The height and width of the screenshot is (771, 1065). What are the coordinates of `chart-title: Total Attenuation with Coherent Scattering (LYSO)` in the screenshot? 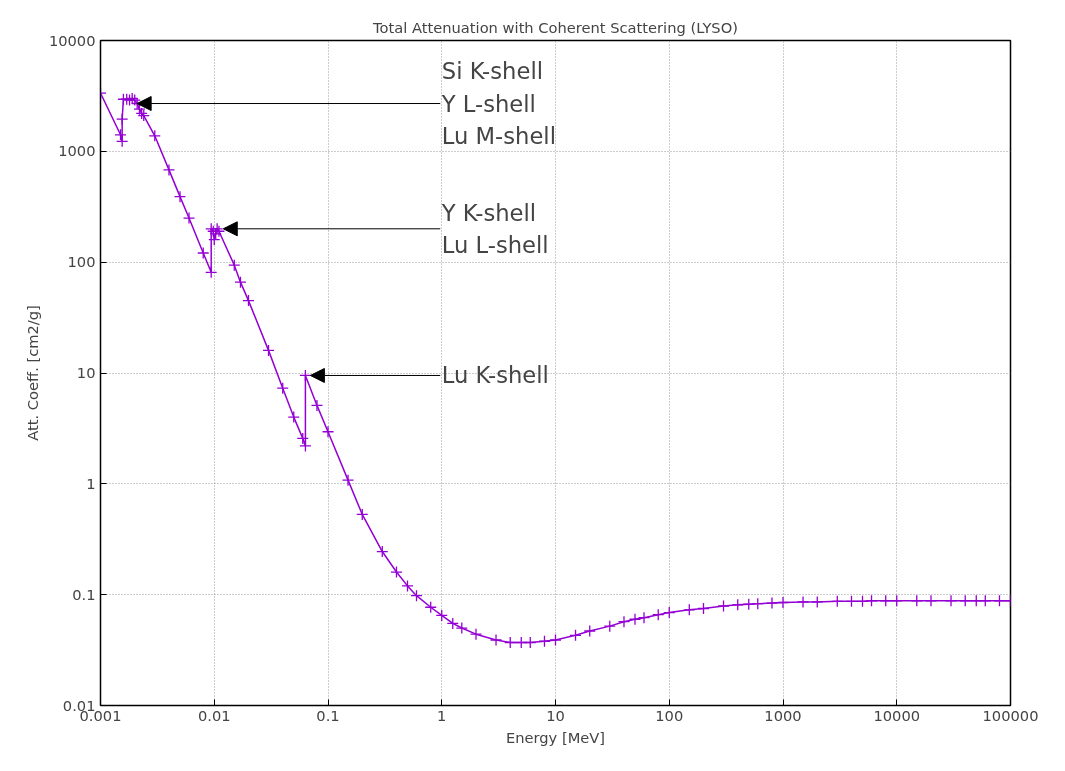 It's located at (555, 27).